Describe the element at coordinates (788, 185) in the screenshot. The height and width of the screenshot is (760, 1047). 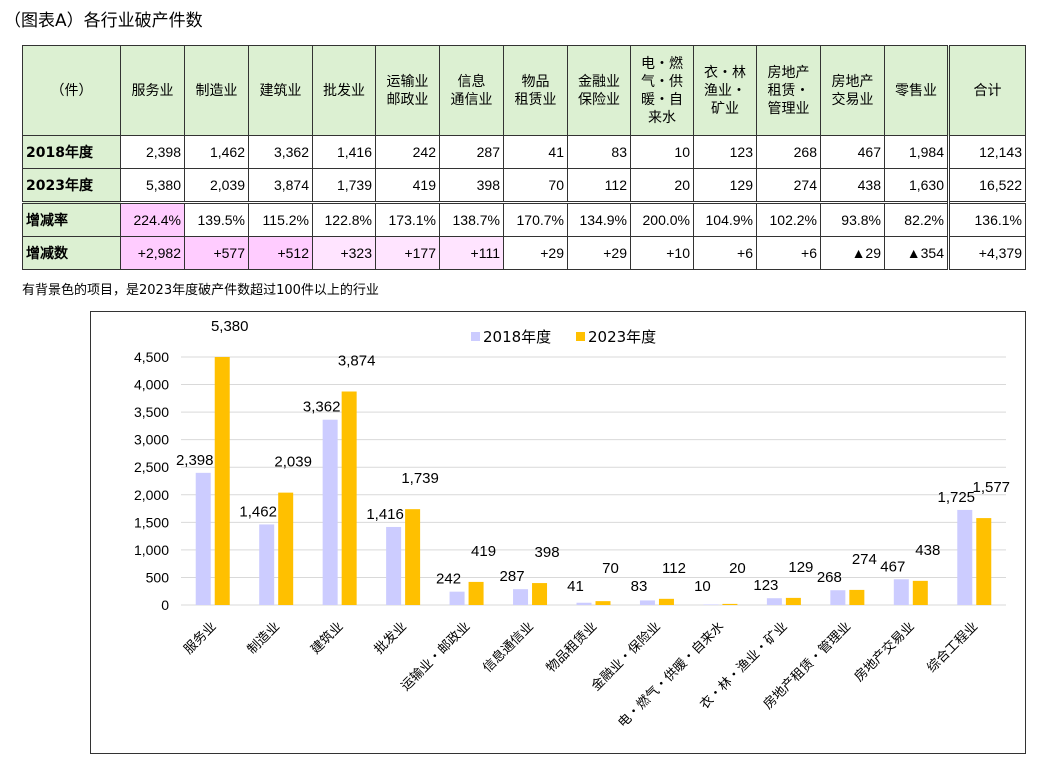
I see `table-cell: 274` at that location.